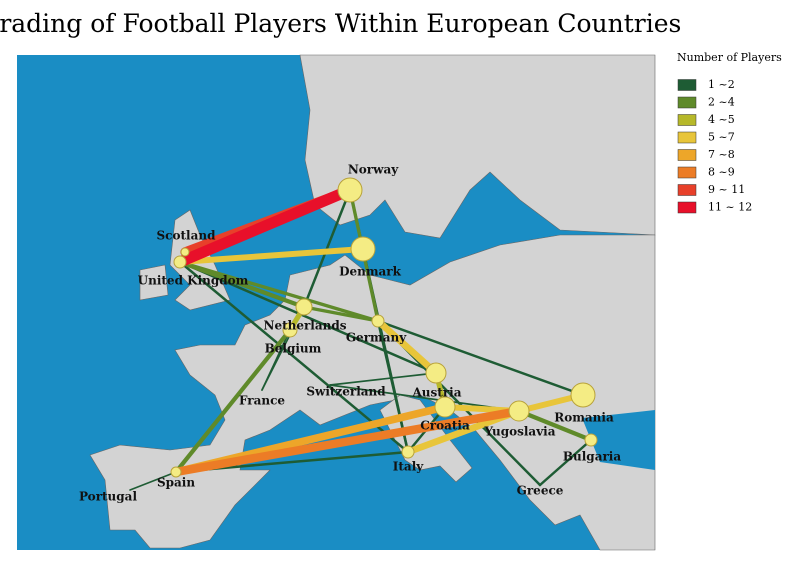 This screenshot has height=562, width=800. What do you see at coordinates (370, 272) in the screenshot?
I see `node-label: Denmark` at bounding box center [370, 272].